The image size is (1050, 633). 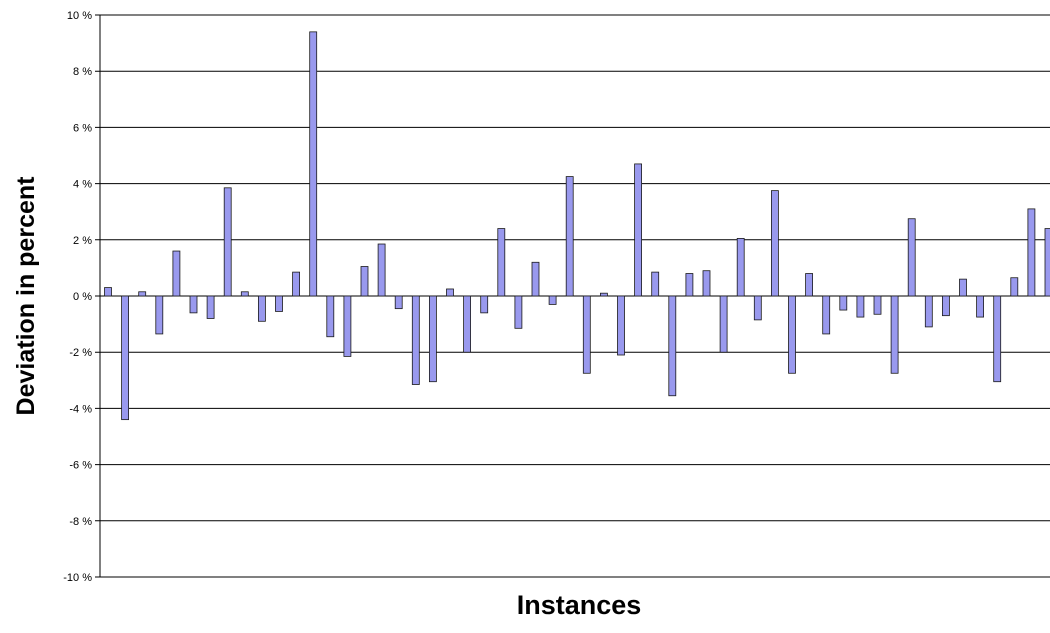 What do you see at coordinates (579, 605) in the screenshot?
I see `x-axis-label: Instances` at bounding box center [579, 605].